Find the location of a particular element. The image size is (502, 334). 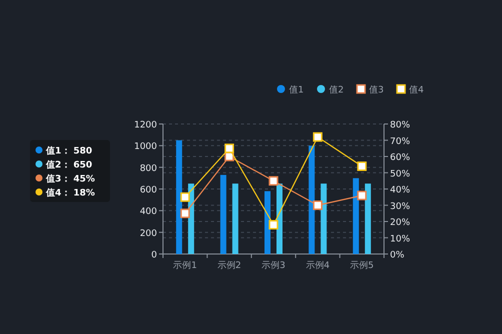

y2-tick-label: 0% is located at coordinates (397, 255).